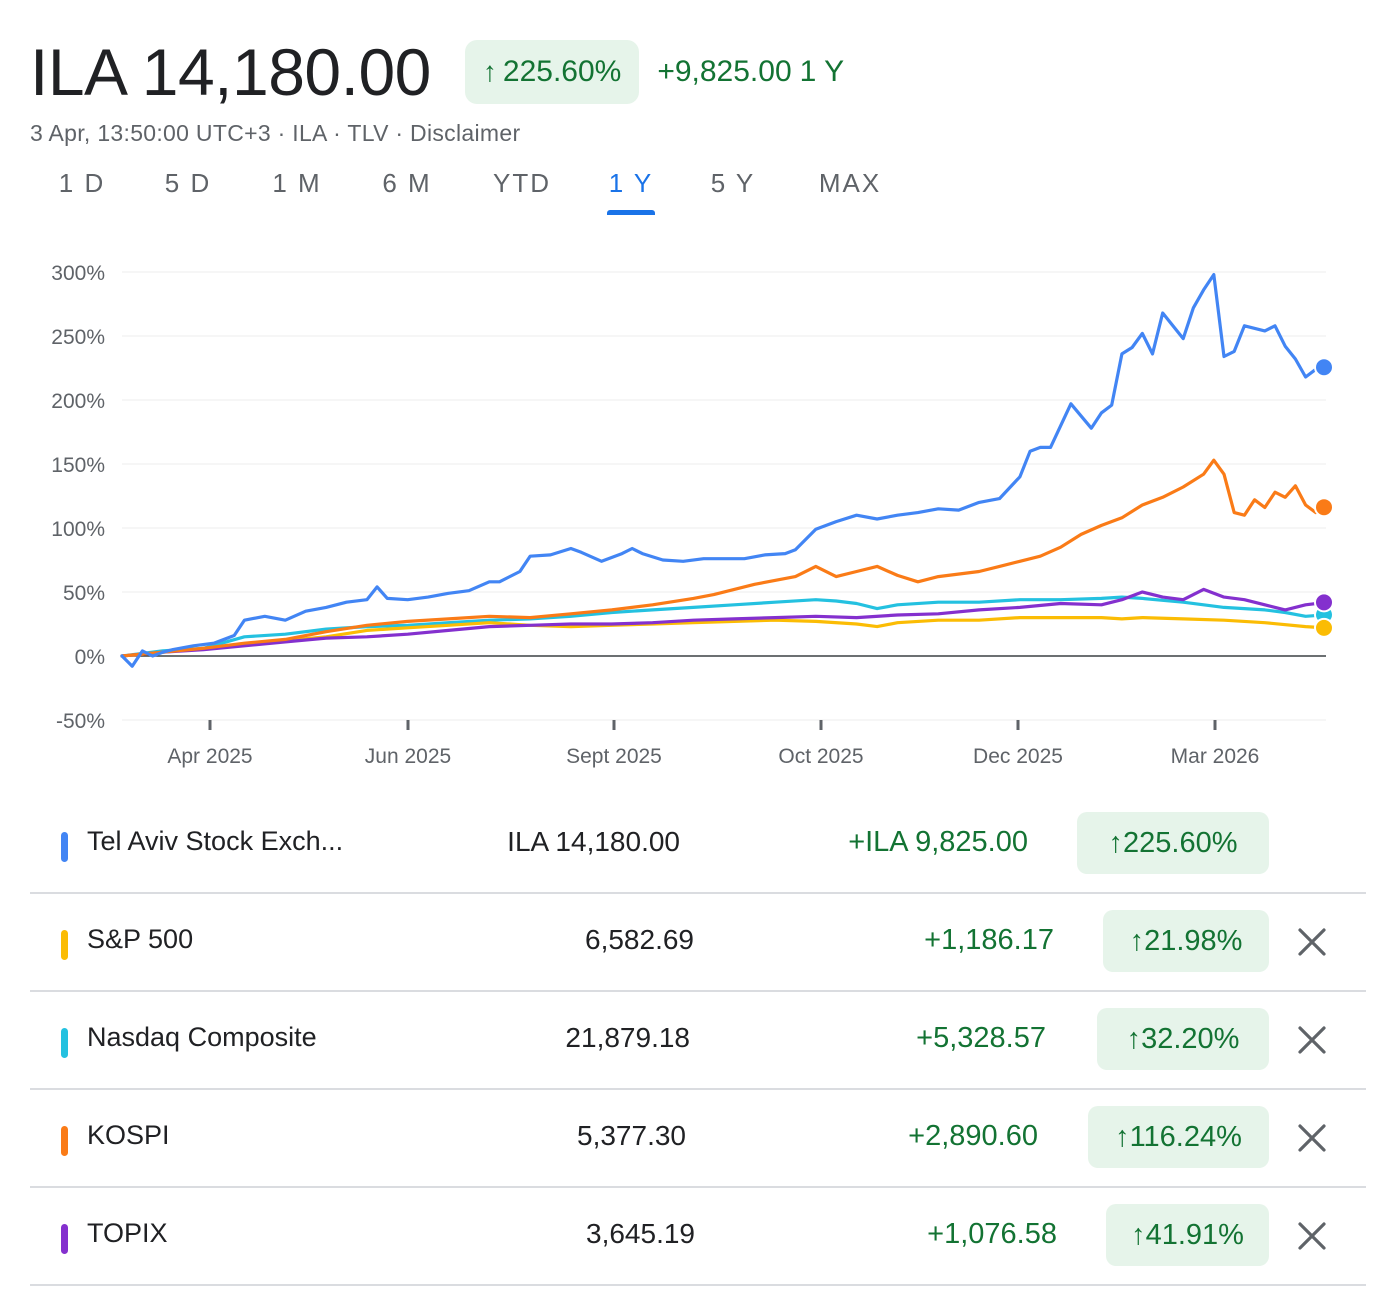 Image resolution: width=1394 pixels, height=1294 pixels. Describe the element at coordinates (820, 756) in the screenshot. I see `x-tick-label: Oct 2025` at that location.